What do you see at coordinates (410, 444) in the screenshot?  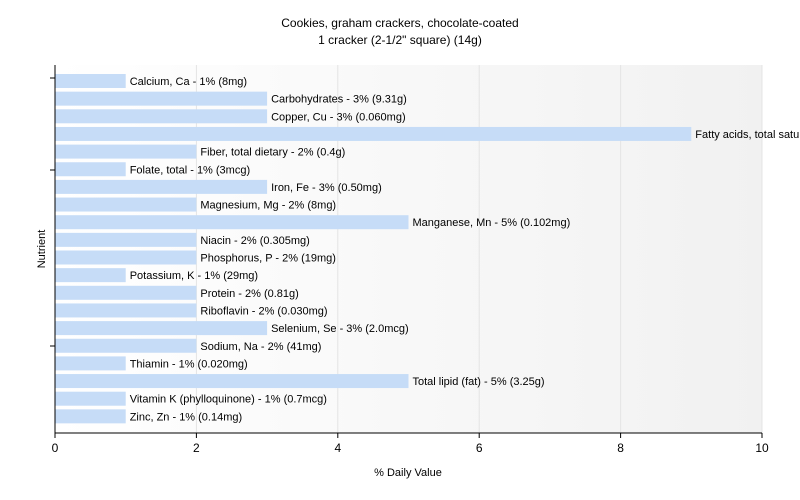 I see `x-axis-ticks: 0 2 4 6 8 10` at bounding box center [410, 444].